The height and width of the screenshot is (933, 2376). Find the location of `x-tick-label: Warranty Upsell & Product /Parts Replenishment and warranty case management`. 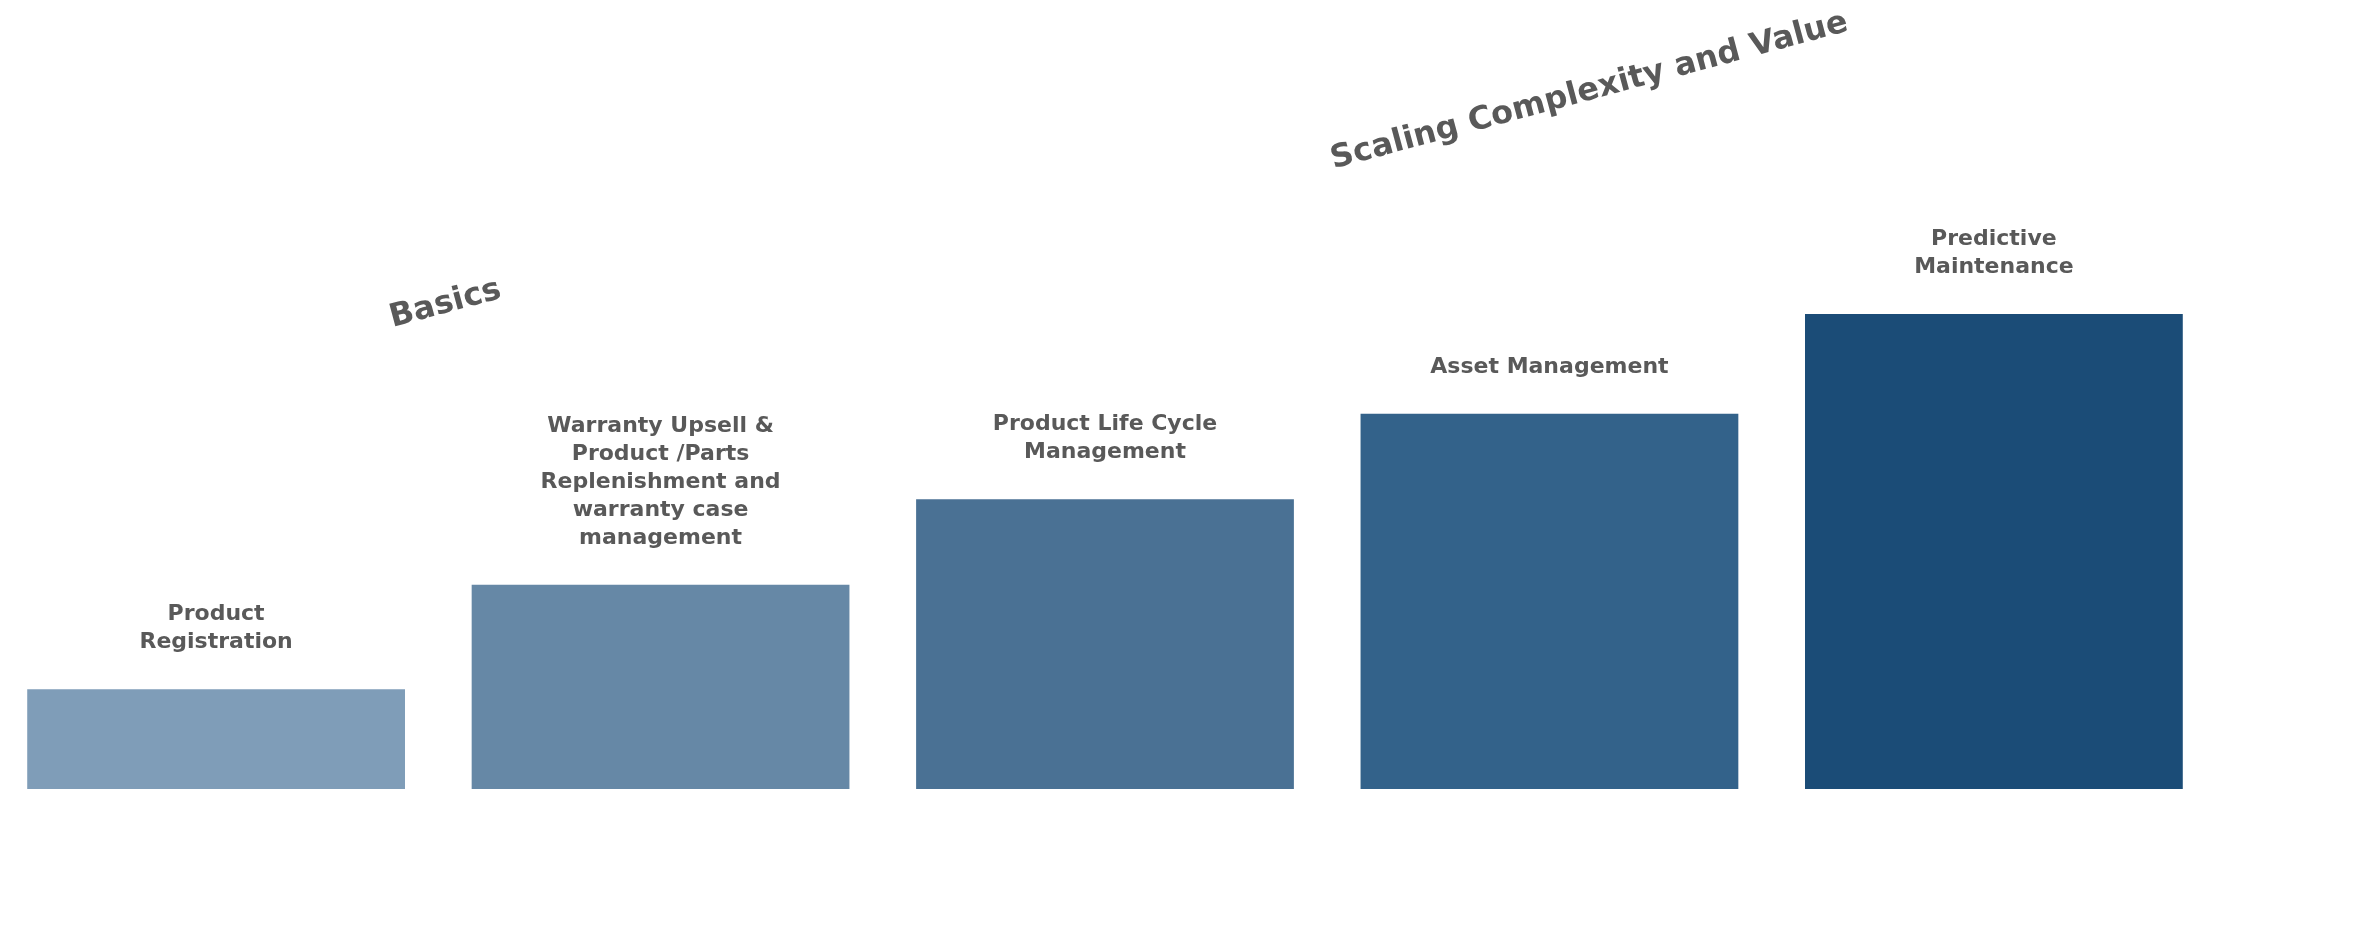

x-tick-label: Warranty Upsell & Product /Parts Replenishment and warranty case management is located at coordinates (660, 480).